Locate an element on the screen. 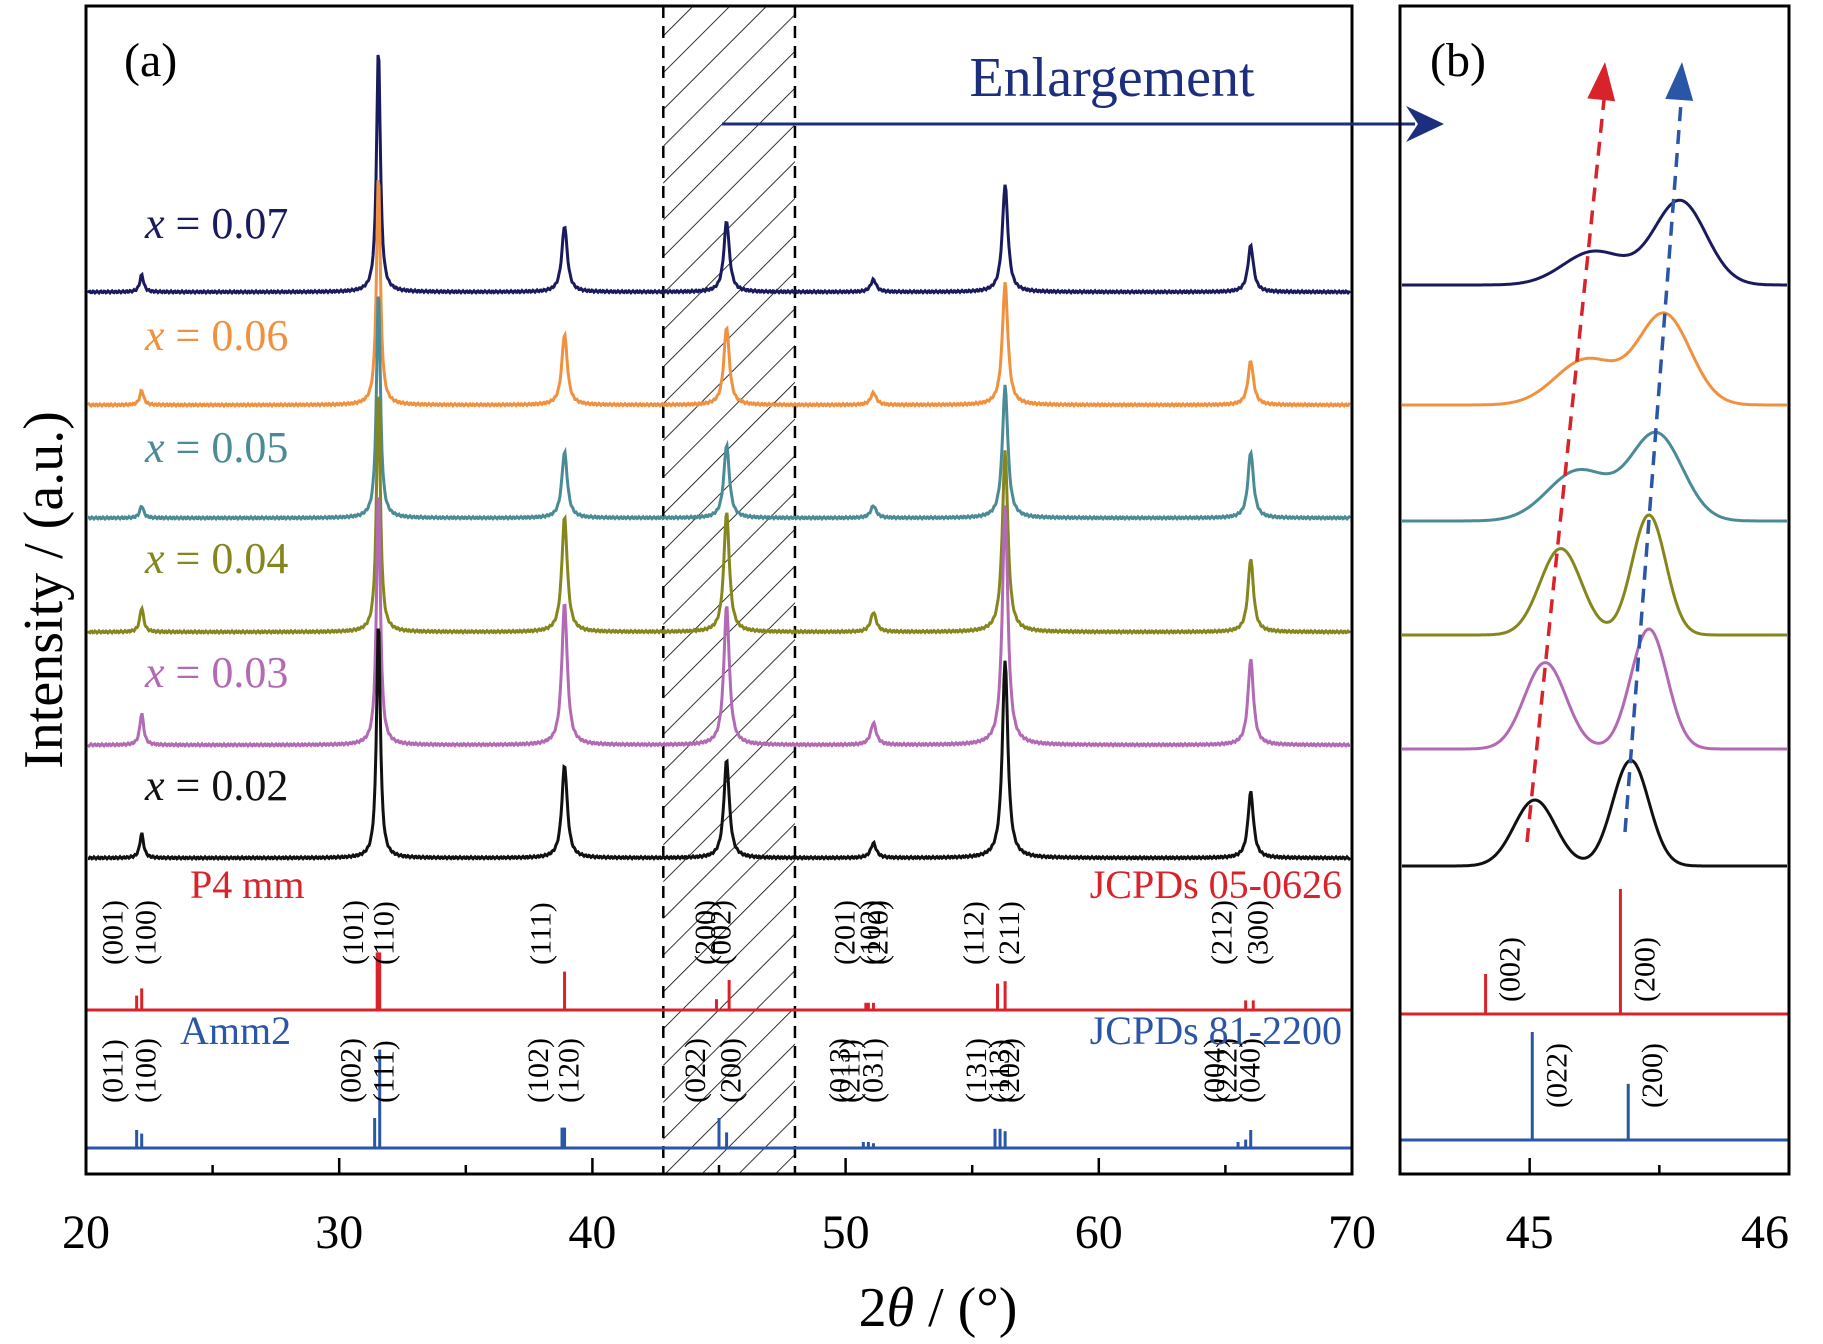  reference-hkl-label: (031) is located at coordinates (872, 1070).